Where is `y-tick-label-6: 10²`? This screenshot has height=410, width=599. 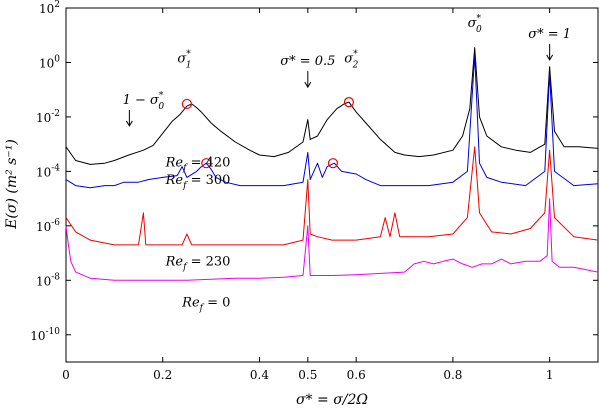
y-tick-label-6: 10² is located at coordinates (49, 8).